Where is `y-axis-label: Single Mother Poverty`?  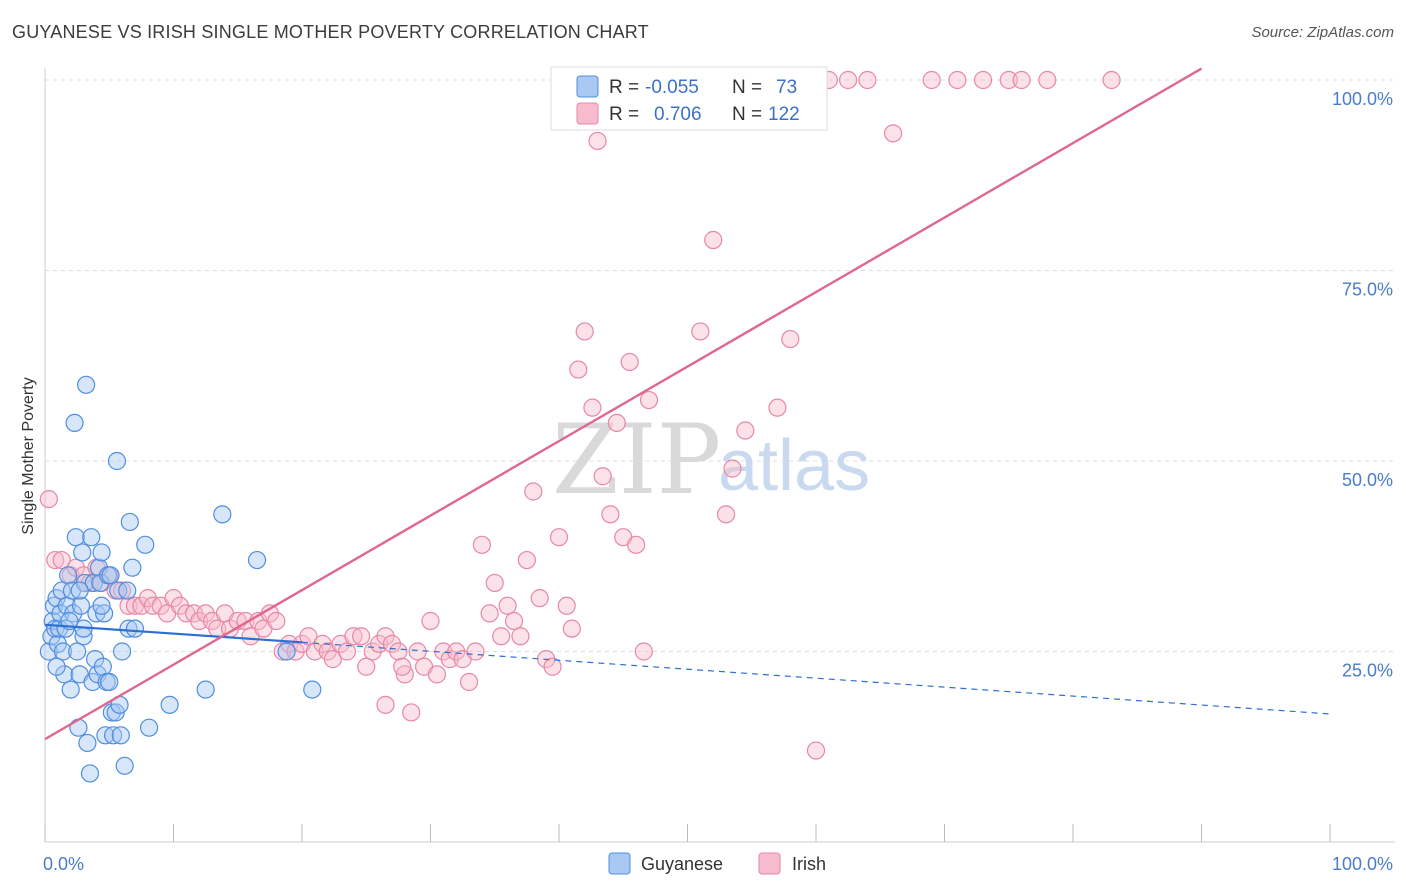
y-axis-label: Single Mother Poverty is located at coordinates (28, 455).